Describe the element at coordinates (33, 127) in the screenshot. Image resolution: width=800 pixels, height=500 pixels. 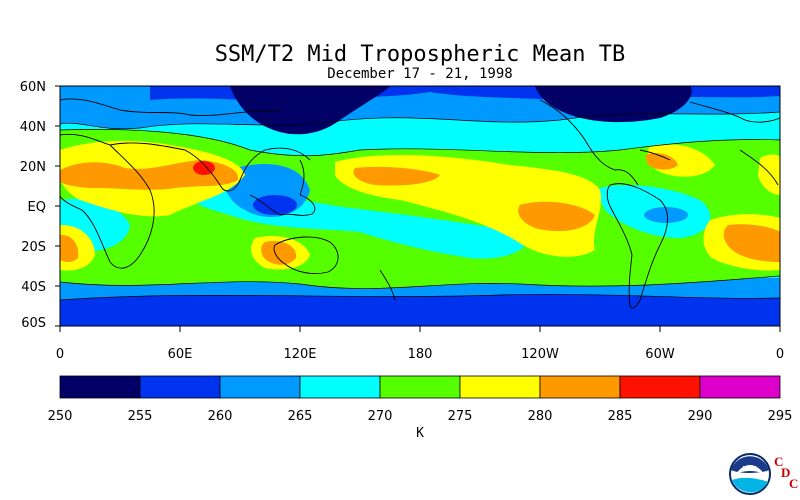
I see `lat-label: 40N` at that location.